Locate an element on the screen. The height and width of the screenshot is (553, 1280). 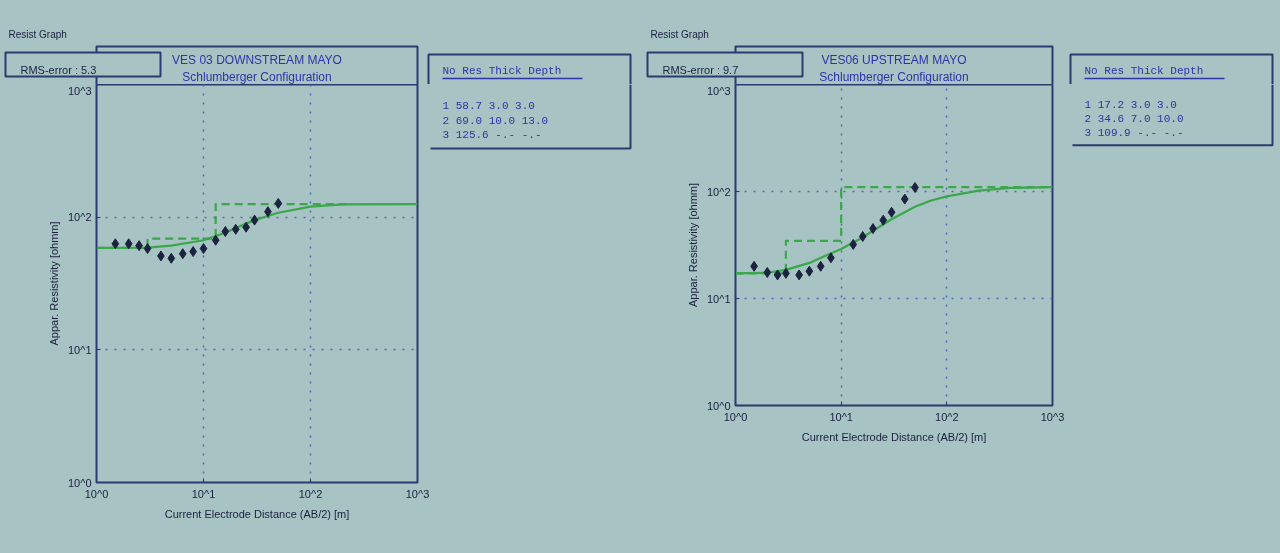
text: 2 69.0 10.0 13.0 is located at coordinates (495, 120).